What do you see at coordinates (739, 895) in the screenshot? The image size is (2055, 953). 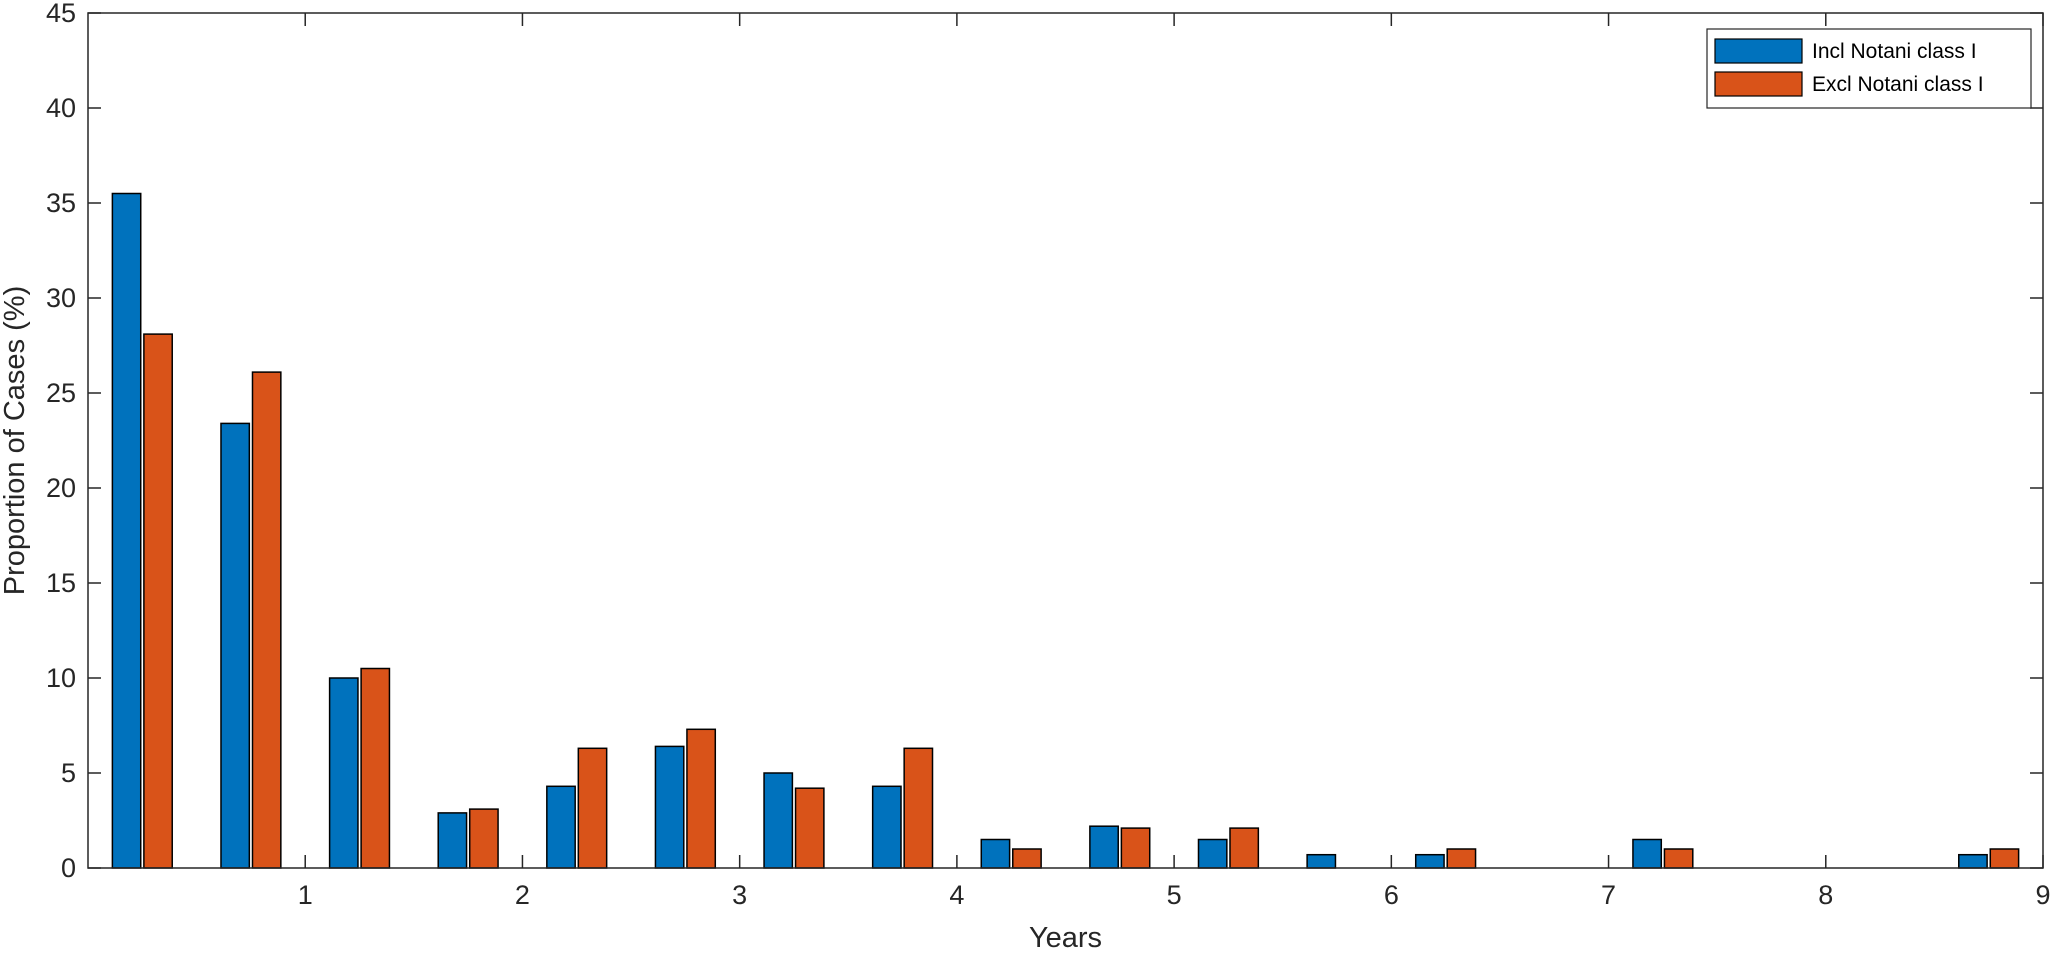 I see `x-tick-label: 3` at bounding box center [739, 895].